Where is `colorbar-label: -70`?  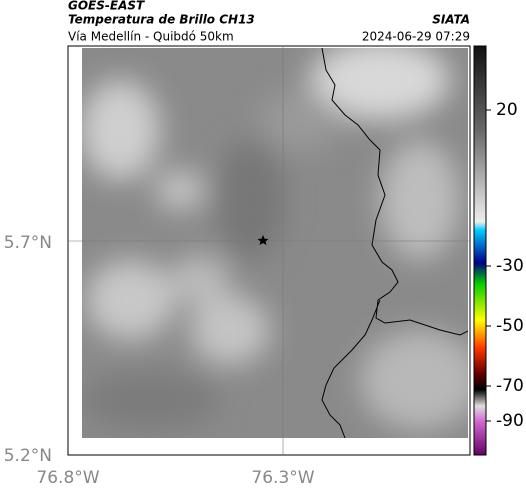 colorbar-label: -70 is located at coordinates (510, 386).